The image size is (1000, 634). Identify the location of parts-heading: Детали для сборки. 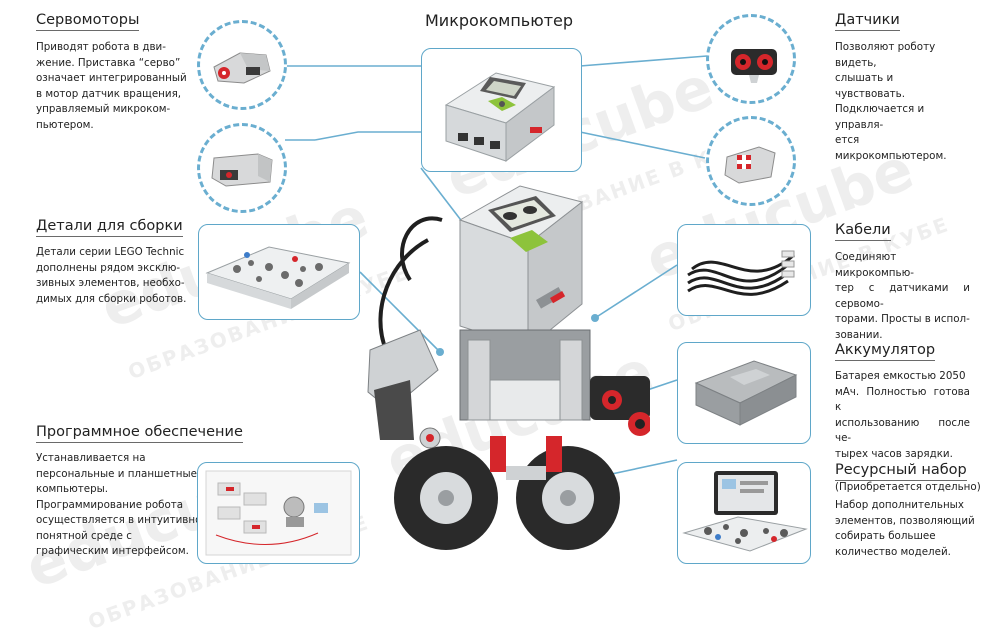
(109, 227).